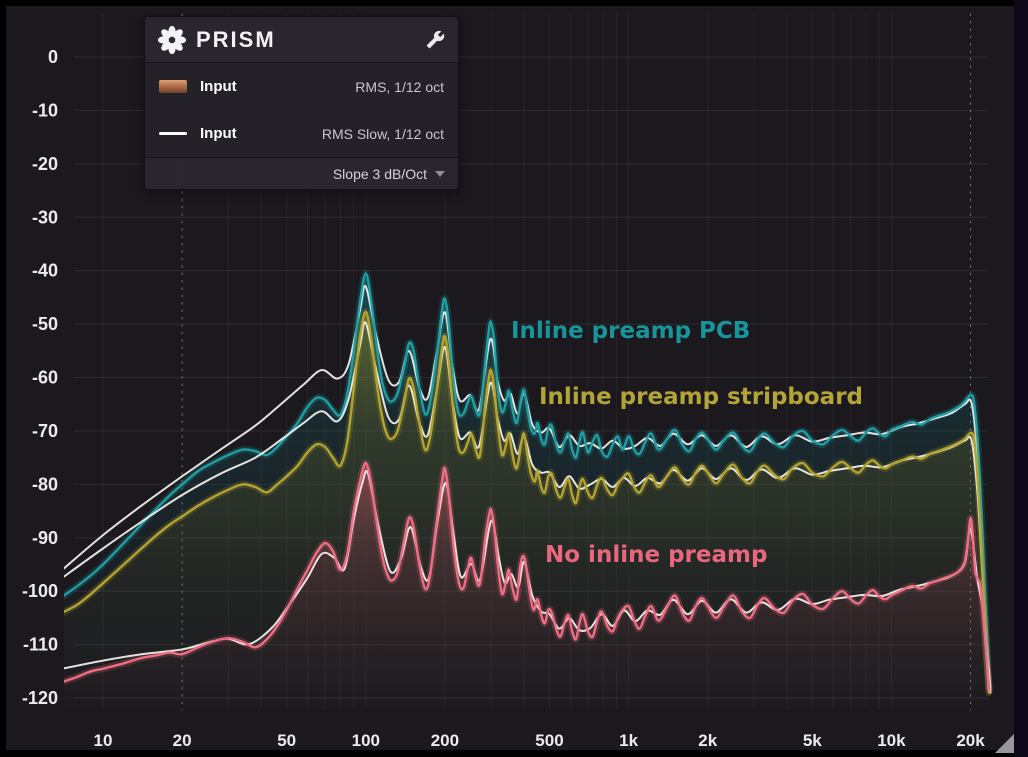 The height and width of the screenshot is (757, 1028). I want to click on x-tick-label: 100, so click(366, 740).